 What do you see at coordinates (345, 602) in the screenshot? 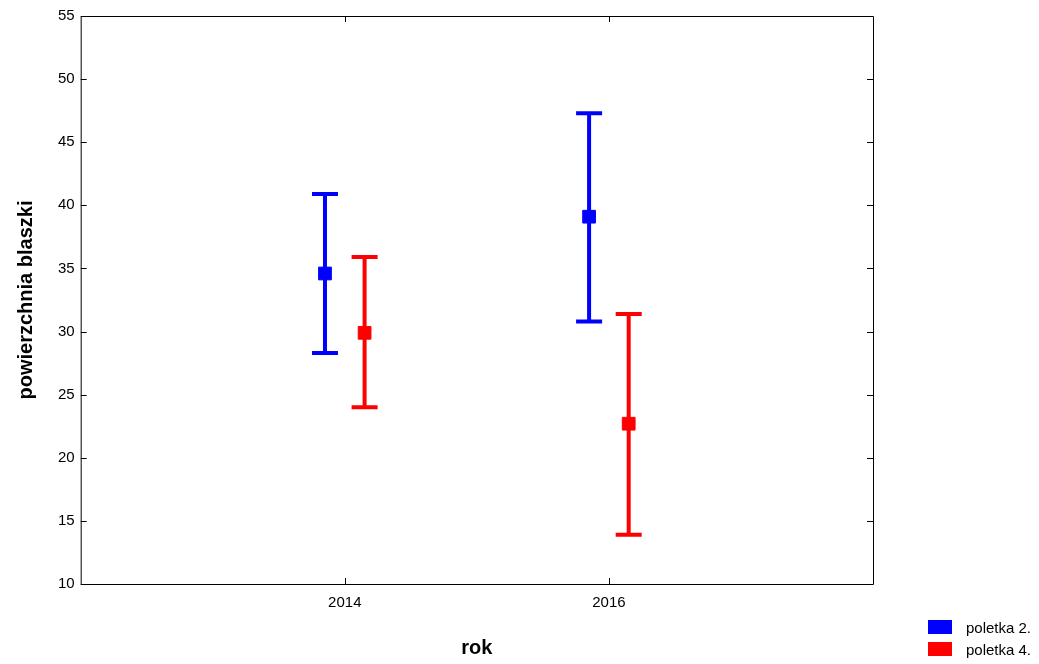
I see `x-tick-label: 2014` at bounding box center [345, 602].